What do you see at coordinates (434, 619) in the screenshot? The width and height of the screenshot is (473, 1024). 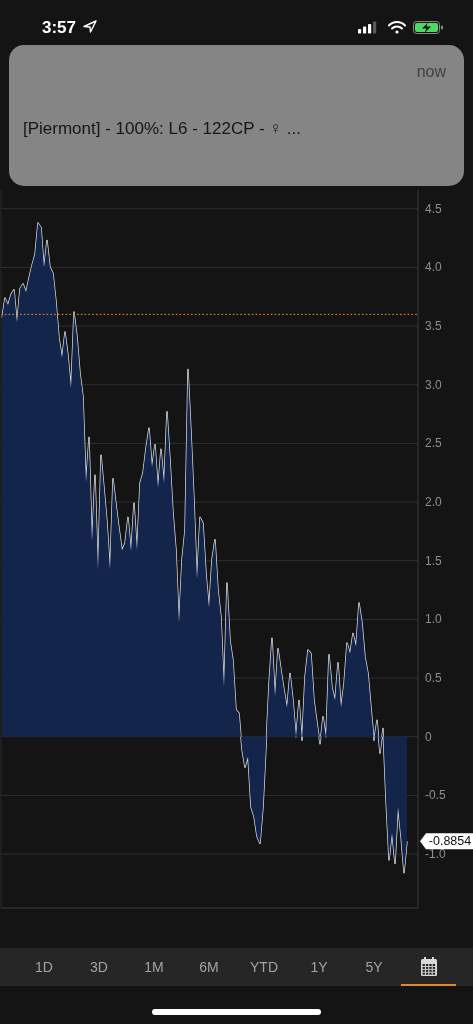 I see `y-tick-label: 1.0` at bounding box center [434, 619].